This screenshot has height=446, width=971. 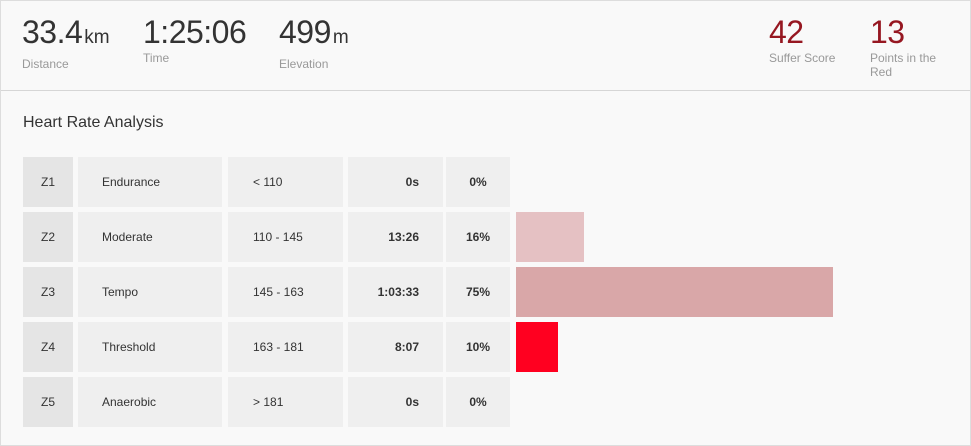 I want to click on elevation-value: 499, so click(x=305, y=32).